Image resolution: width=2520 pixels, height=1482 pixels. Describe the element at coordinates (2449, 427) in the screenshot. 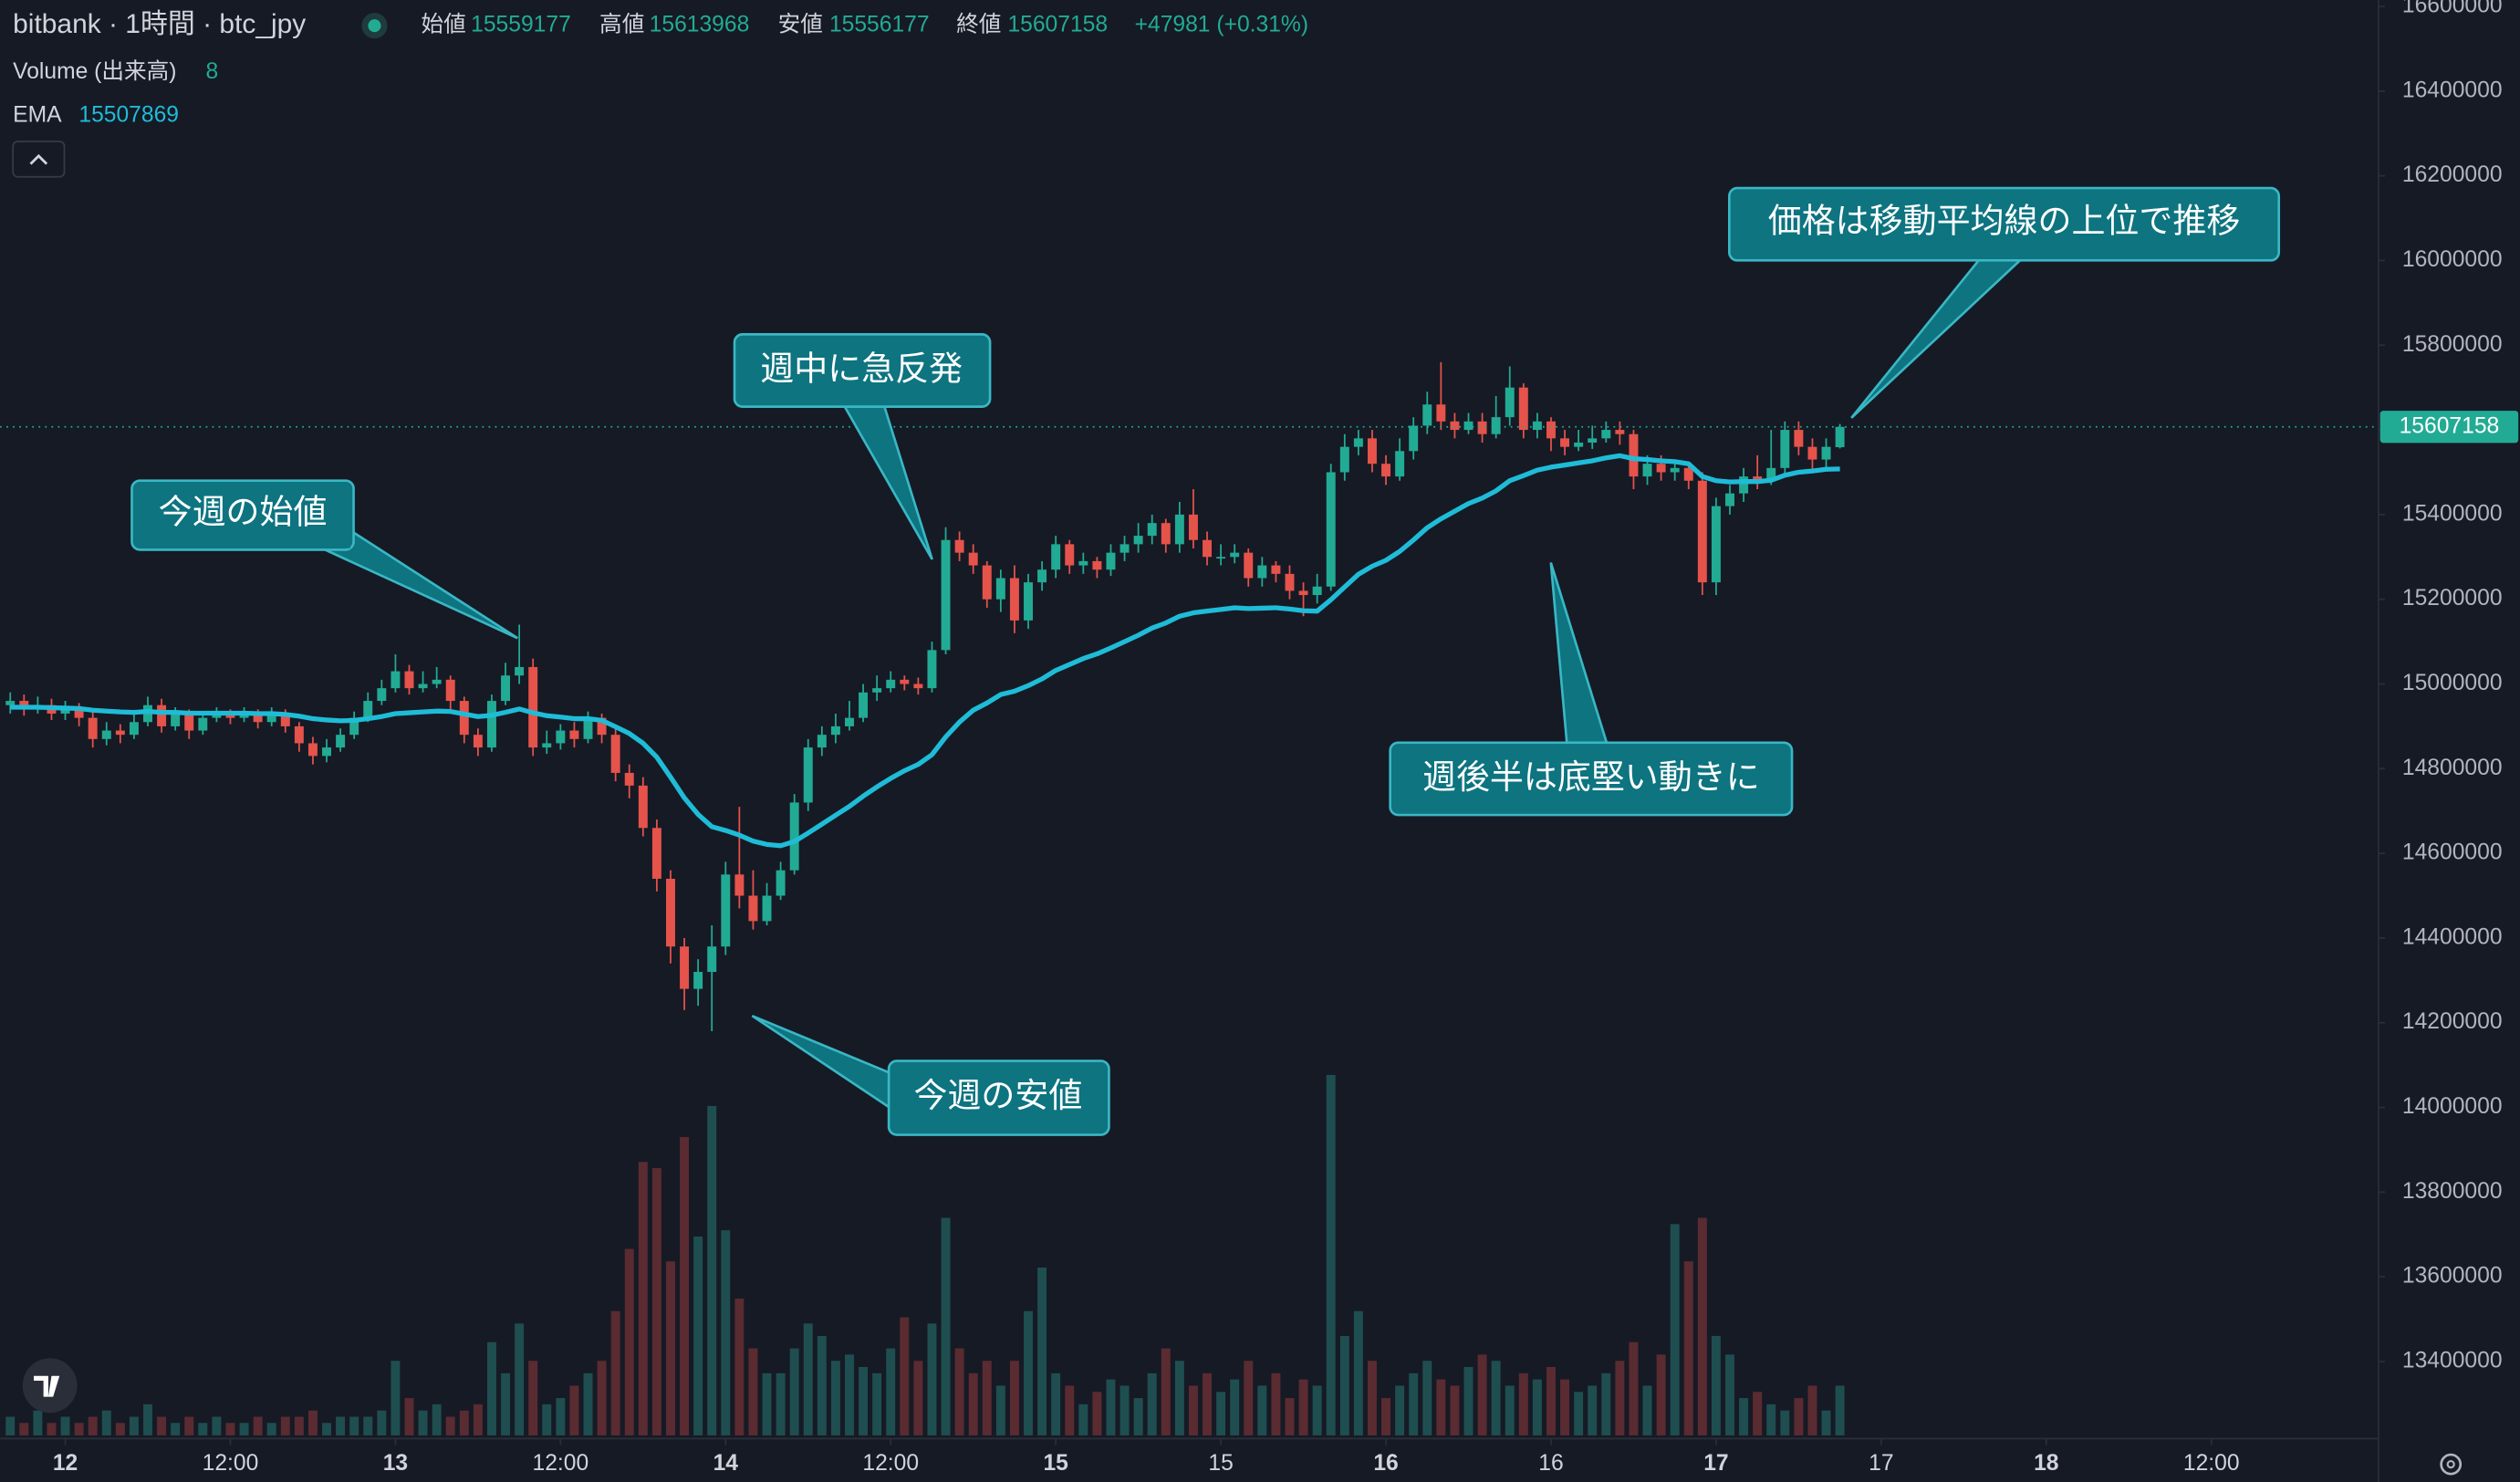

I see `last-price-box` at that location.